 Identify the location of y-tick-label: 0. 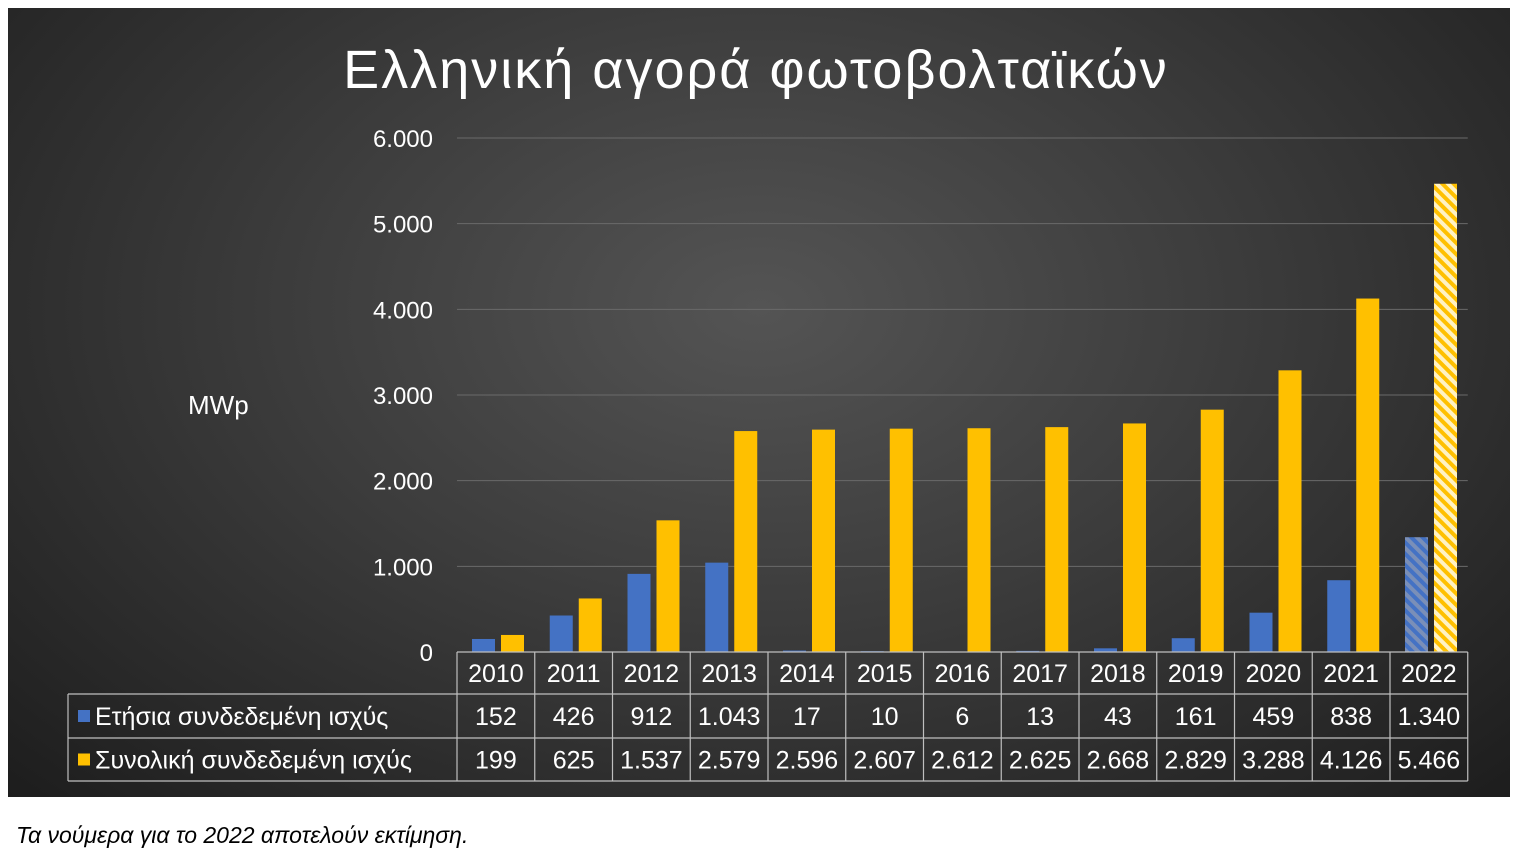
(426, 653).